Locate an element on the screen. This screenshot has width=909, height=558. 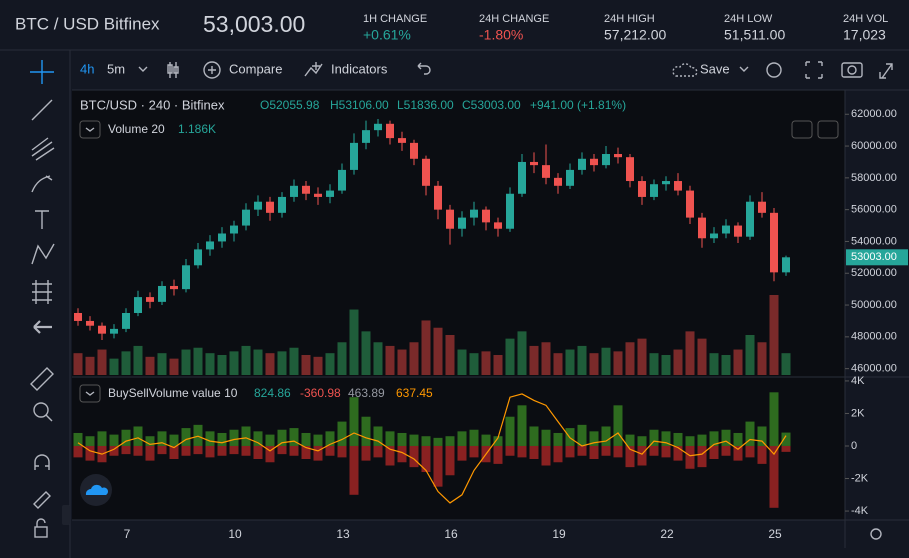
chart-type-icon is located at coordinates (173, 70).